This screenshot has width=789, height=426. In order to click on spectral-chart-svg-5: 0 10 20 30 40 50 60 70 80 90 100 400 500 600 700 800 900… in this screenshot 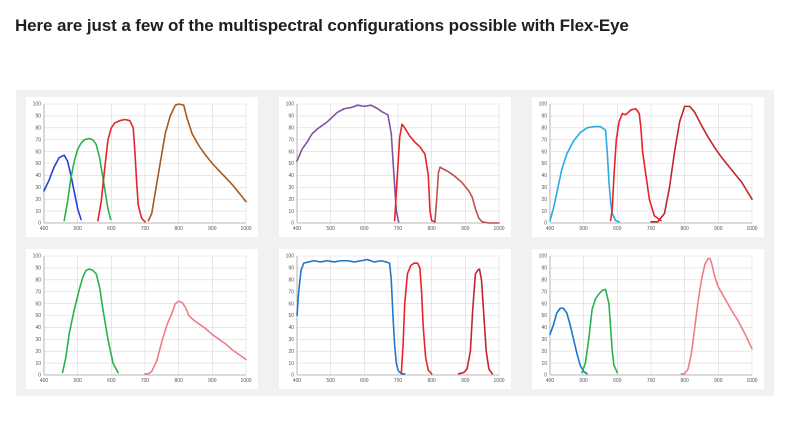, I will do `click(395, 319)`.